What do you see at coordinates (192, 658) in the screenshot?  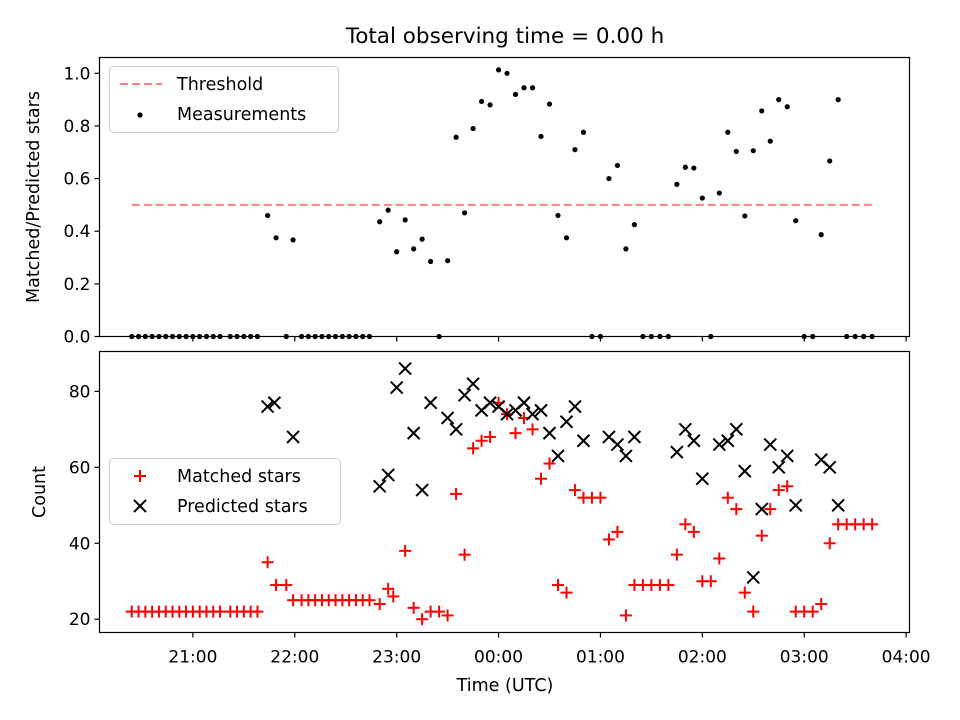 I see `x-tick-label: 21:00` at bounding box center [192, 658].